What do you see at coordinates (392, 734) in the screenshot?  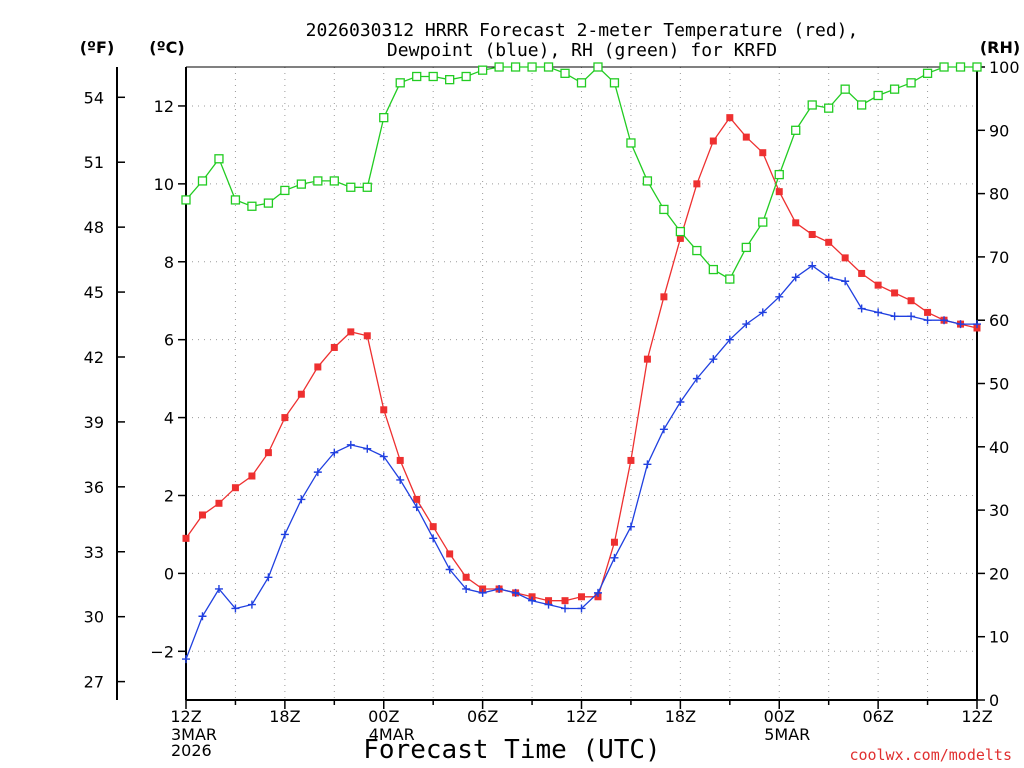 I see `date-label: 4MAR` at bounding box center [392, 734].